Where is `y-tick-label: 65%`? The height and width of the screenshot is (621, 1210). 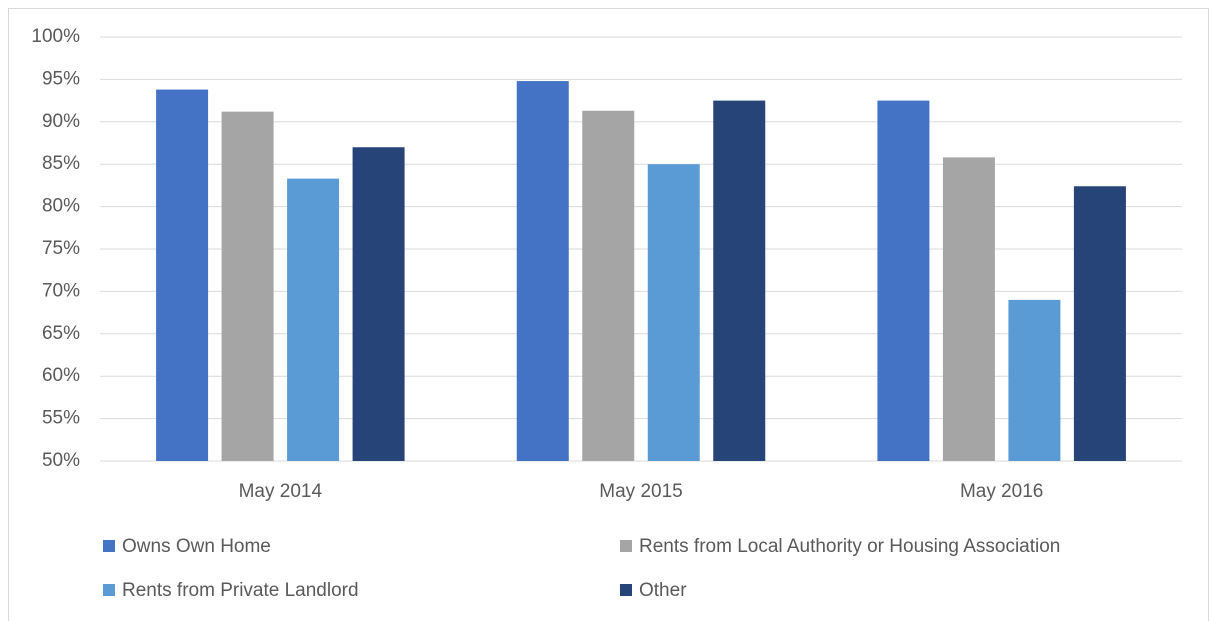 y-tick-label: 65% is located at coordinates (61, 333).